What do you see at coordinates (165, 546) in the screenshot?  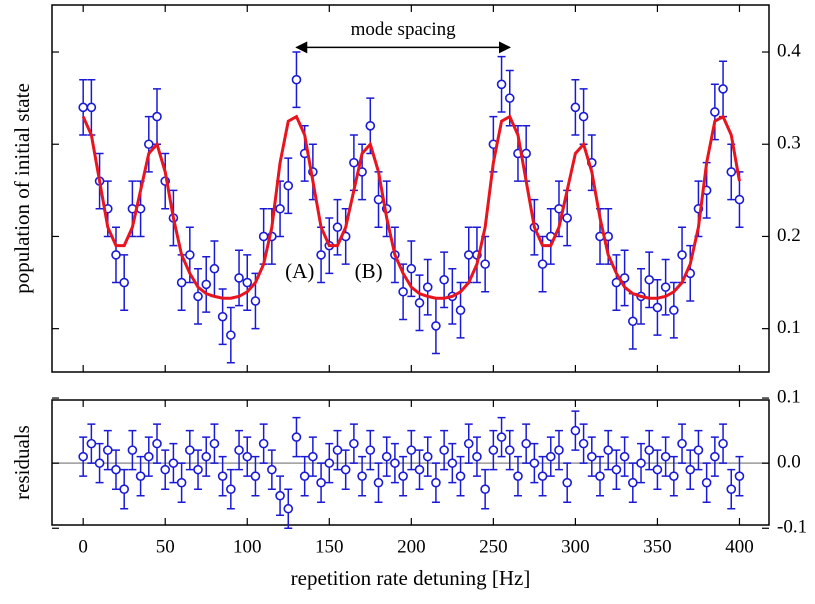 I see `x-tick-label: 50` at bounding box center [165, 546].